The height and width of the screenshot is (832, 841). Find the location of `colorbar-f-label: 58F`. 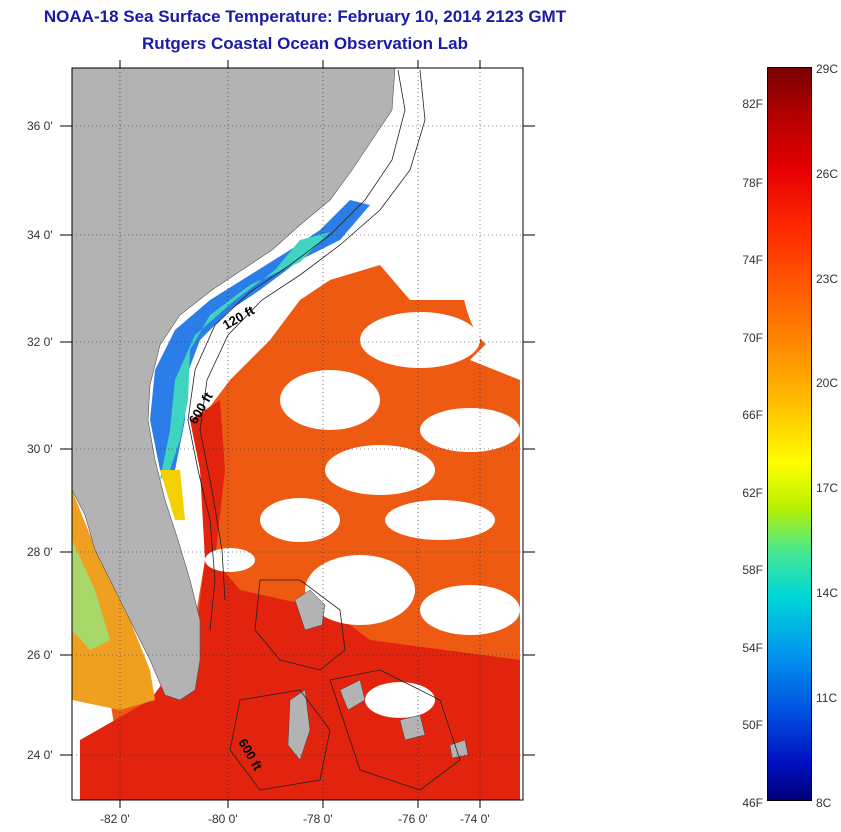

colorbar-f-label: 58F is located at coordinates (752, 570).